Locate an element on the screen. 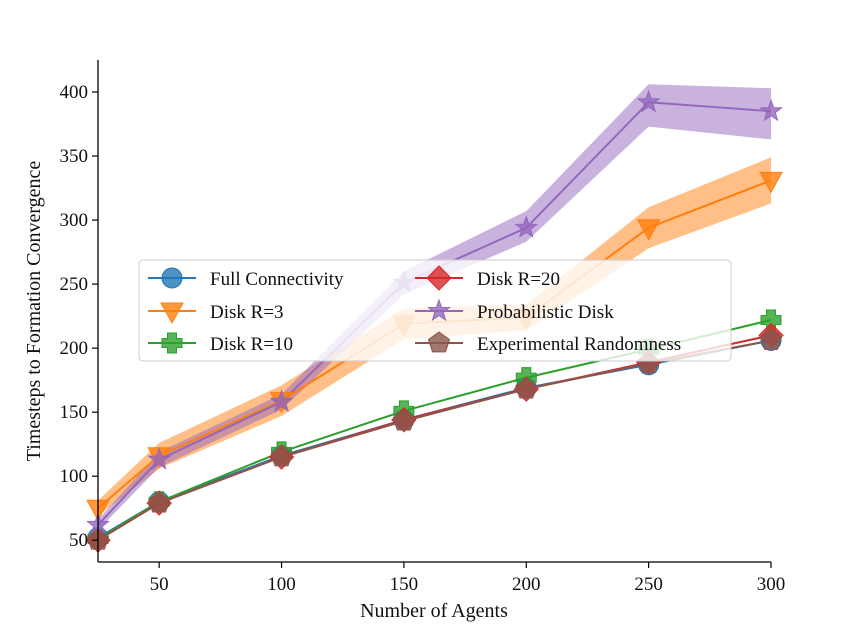 Image resolution: width=850 pixels, height=630 pixels. legend-label-disk-r-20: Disk R=20 is located at coordinates (518, 279).